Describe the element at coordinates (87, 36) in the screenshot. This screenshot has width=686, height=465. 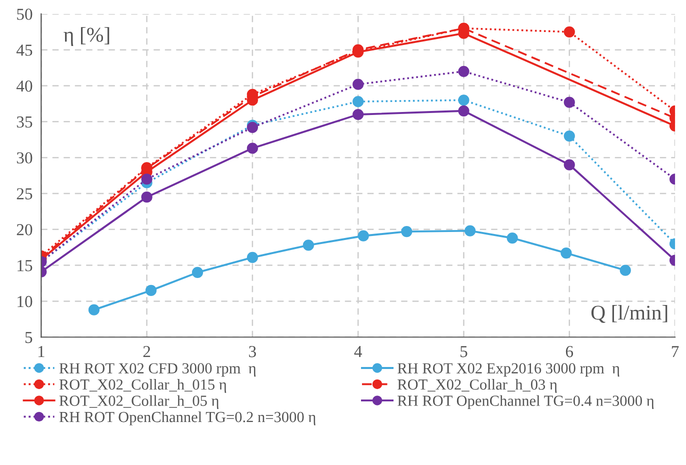
I see `y-axis-title: η [%]` at that location.